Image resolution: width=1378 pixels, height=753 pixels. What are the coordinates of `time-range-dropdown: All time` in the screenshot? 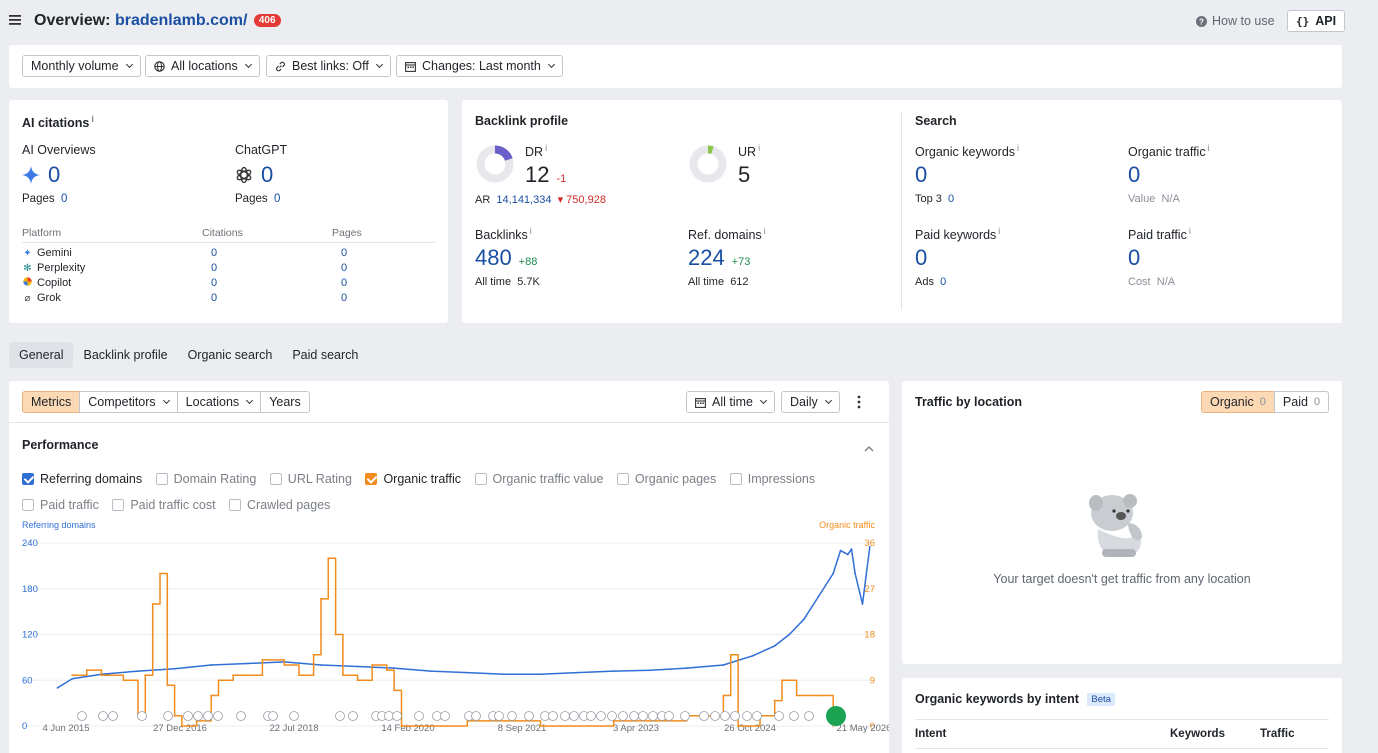 It's located at (730, 402).